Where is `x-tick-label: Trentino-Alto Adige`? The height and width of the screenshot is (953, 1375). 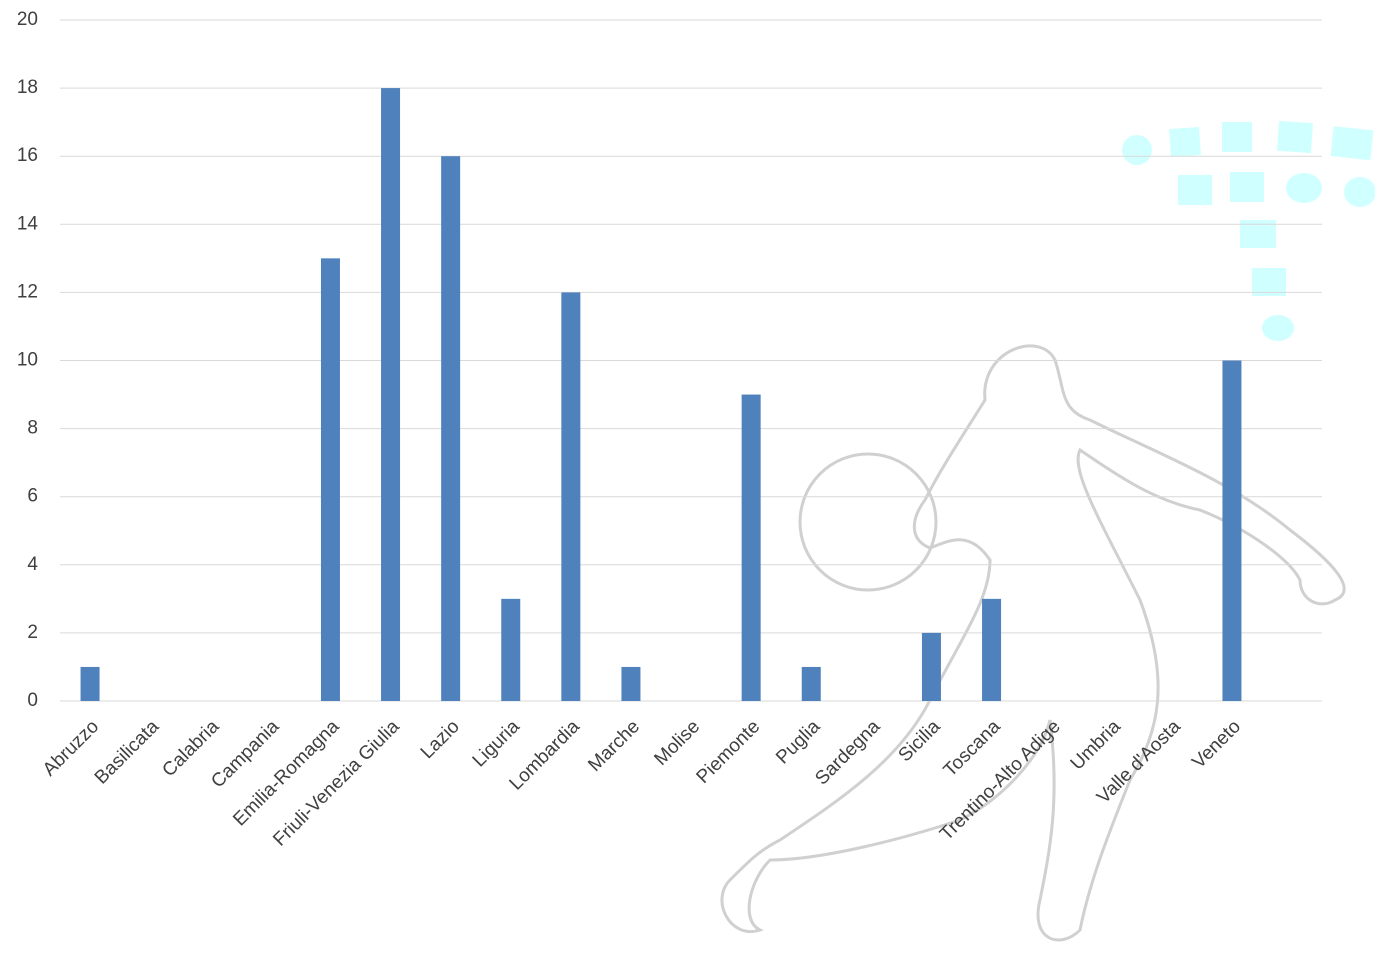 x-tick-label: Trentino-Alto Adige is located at coordinates (1000, 780).